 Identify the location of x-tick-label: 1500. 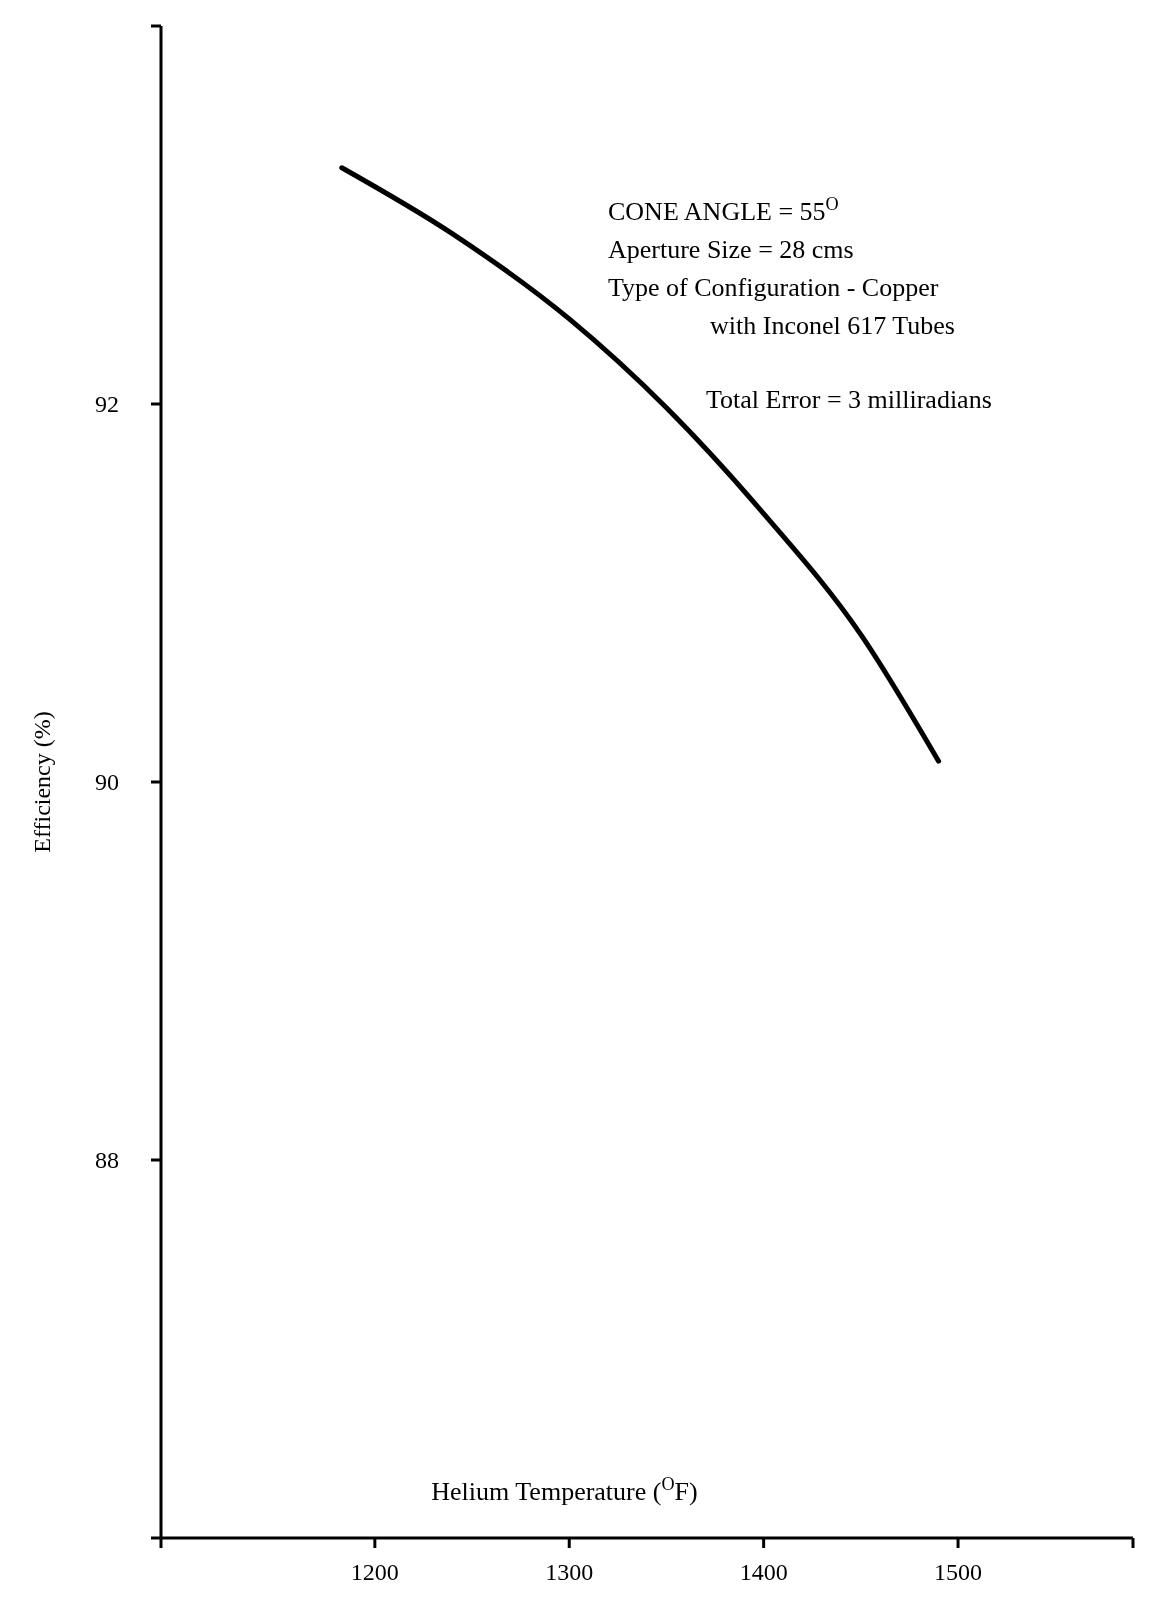
(958, 1572).